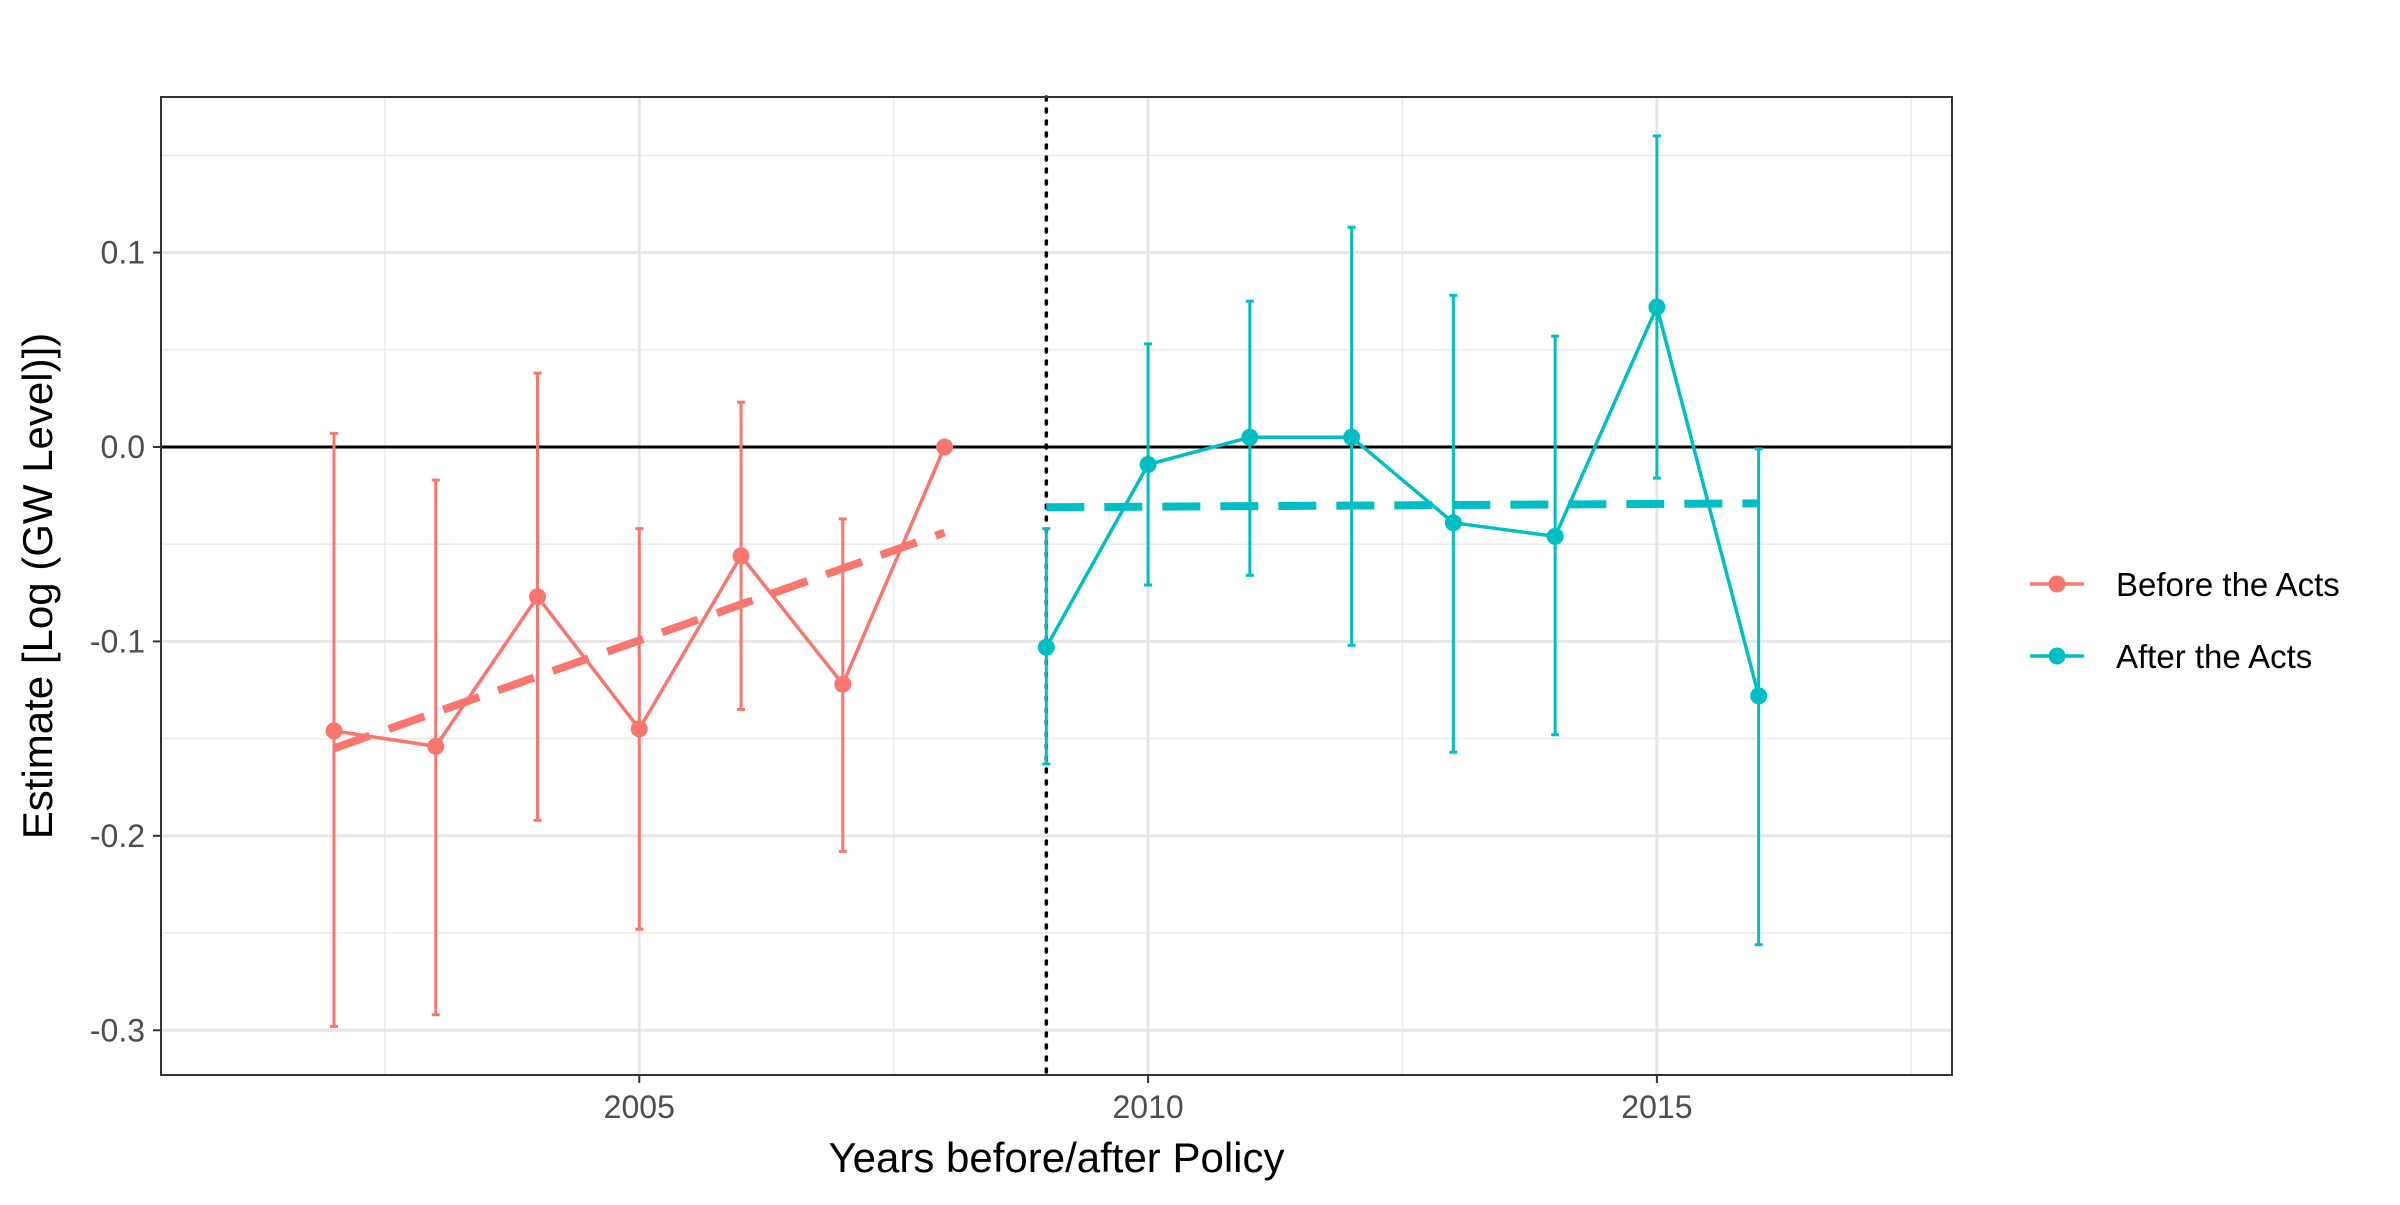 Image resolution: width=2400 pixels, height=1205 pixels. Describe the element at coordinates (1056, 1157) in the screenshot. I see `x-axis-title: Years before/after Policy` at that location.